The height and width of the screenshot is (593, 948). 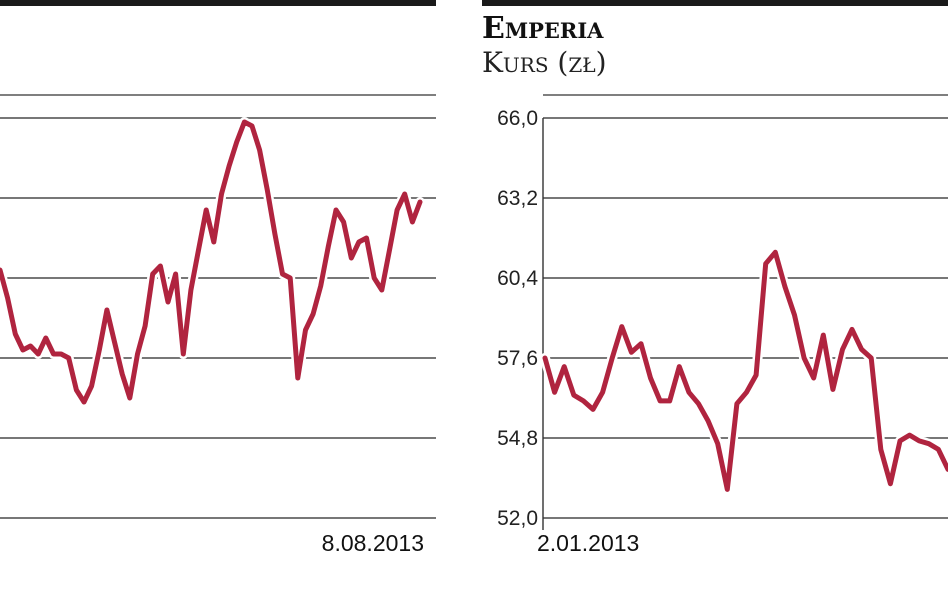 What do you see at coordinates (517, 358) in the screenshot?
I see `y-tick-label: 57,6` at bounding box center [517, 358].